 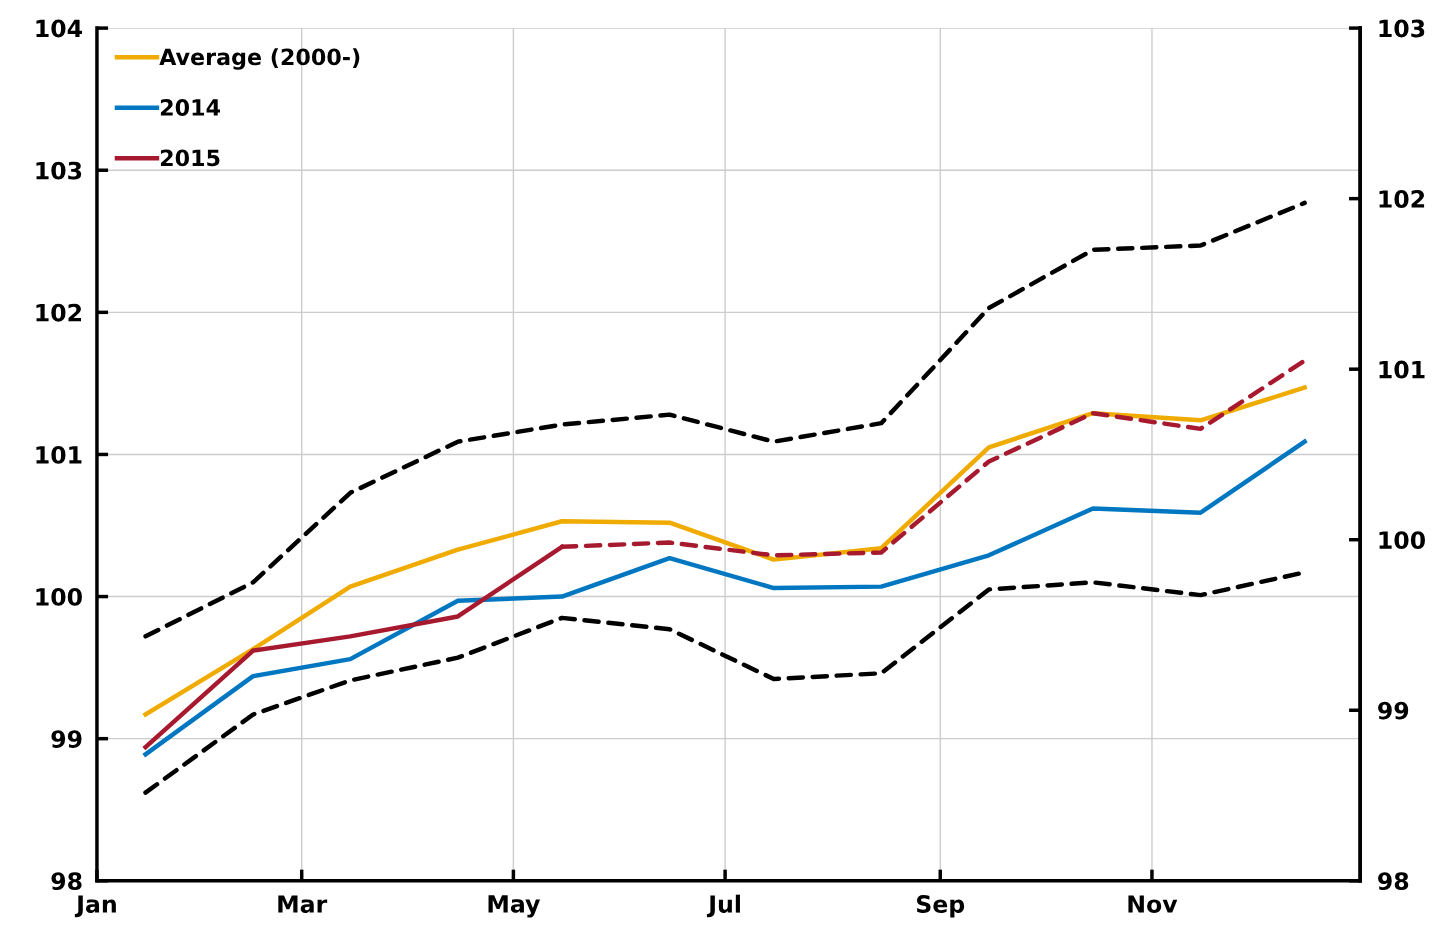 I want to click on legend-label: 2015, so click(x=190, y=158).